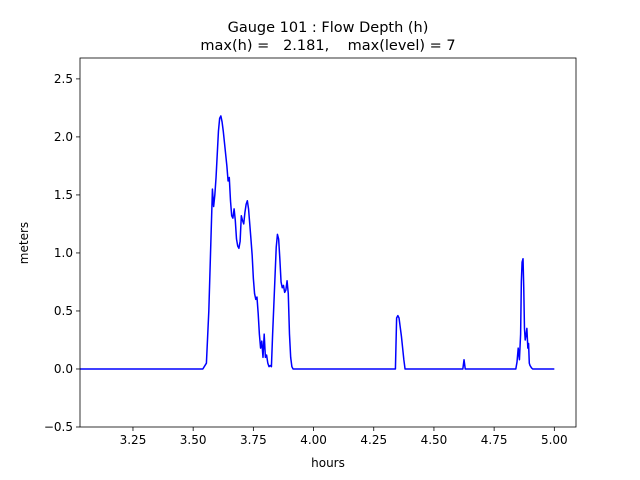 The width and height of the screenshot is (640, 480). I want to click on y-tick-label: 1.0, so click(63, 253).